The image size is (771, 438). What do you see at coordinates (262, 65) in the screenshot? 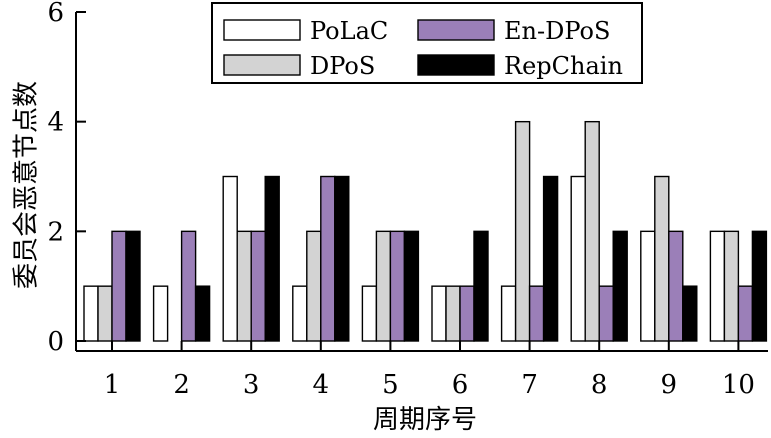
I see `legend-swatch-dpos` at bounding box center [262, 65].